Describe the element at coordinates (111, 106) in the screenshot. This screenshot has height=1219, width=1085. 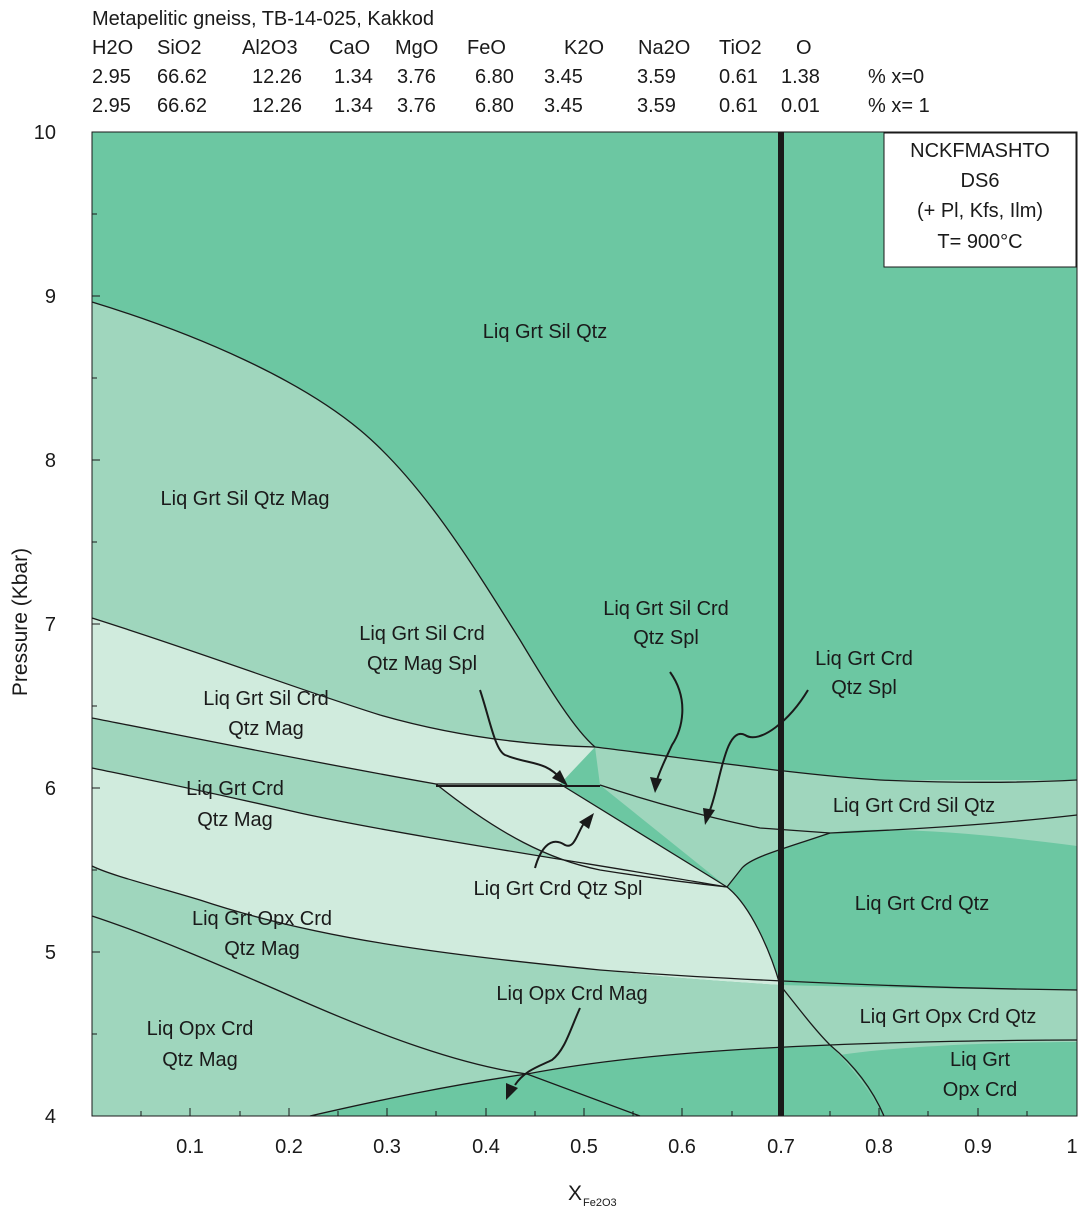
I see `value: 2.95` at that location.